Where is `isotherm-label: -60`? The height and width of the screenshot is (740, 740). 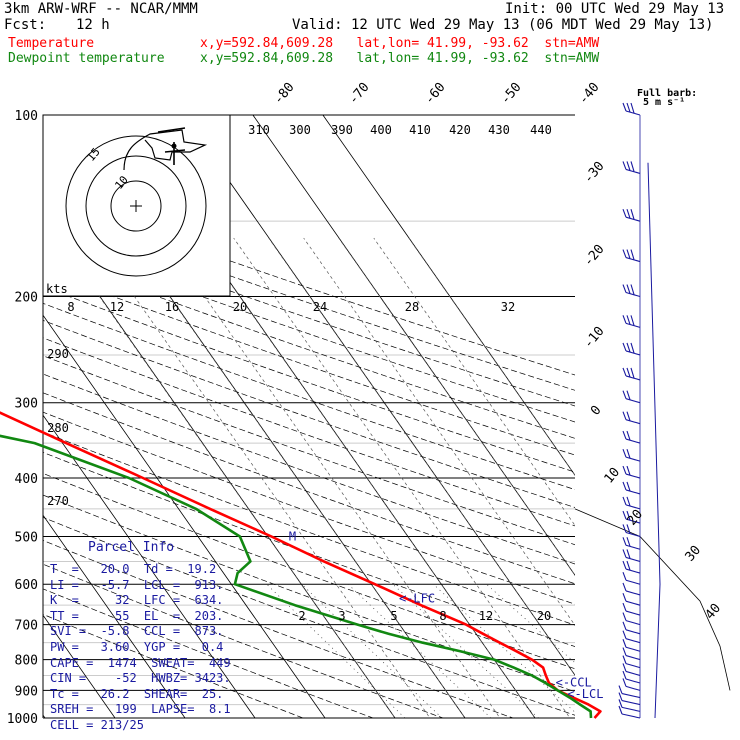 isotherm-label: -60 is located at coordinates (435, 94).